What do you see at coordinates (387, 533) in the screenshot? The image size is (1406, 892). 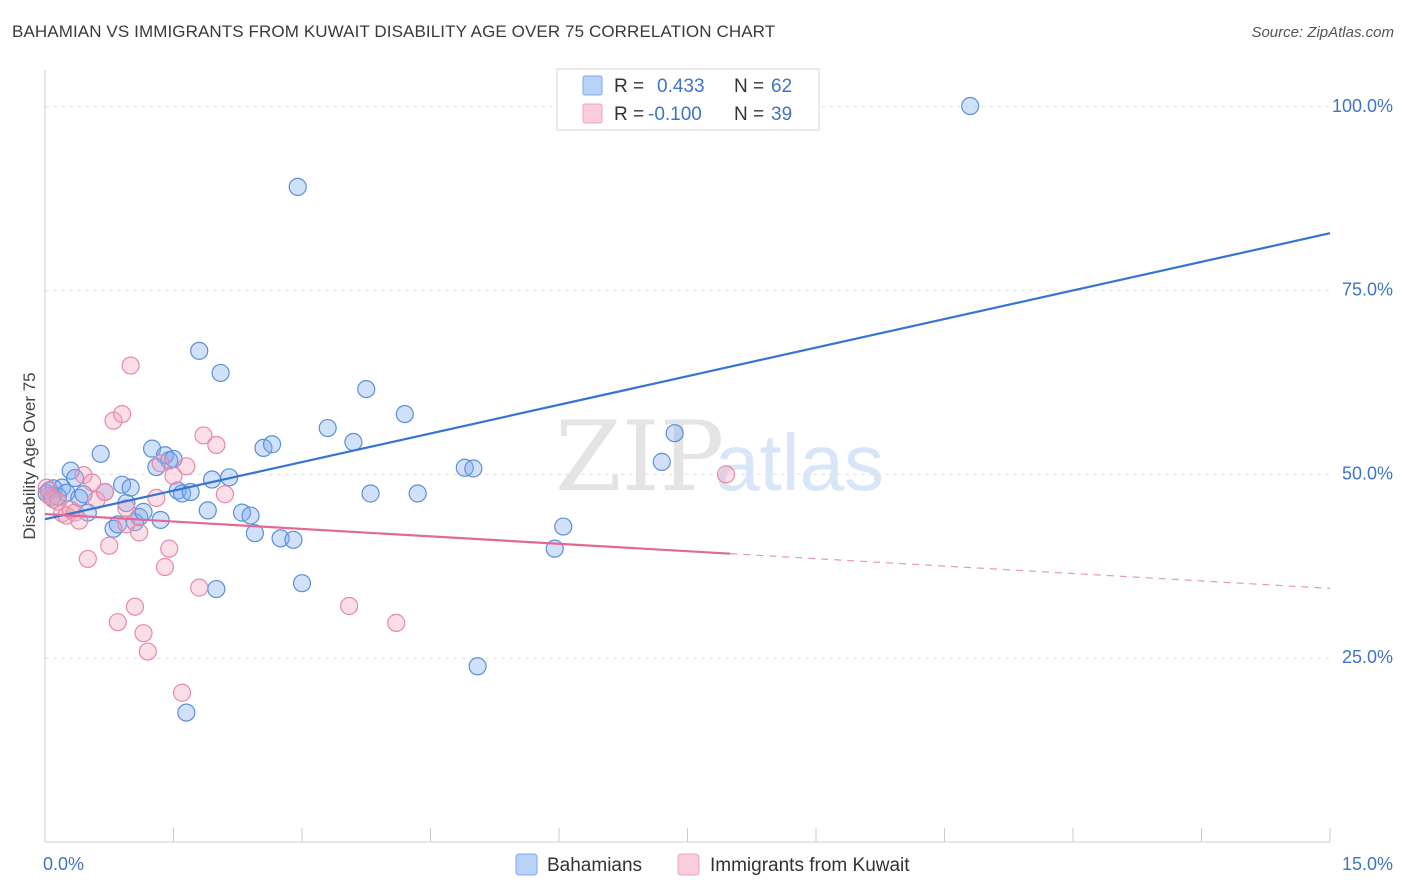 I see `kuwait-trend-line` at bounding box center [387, 533].